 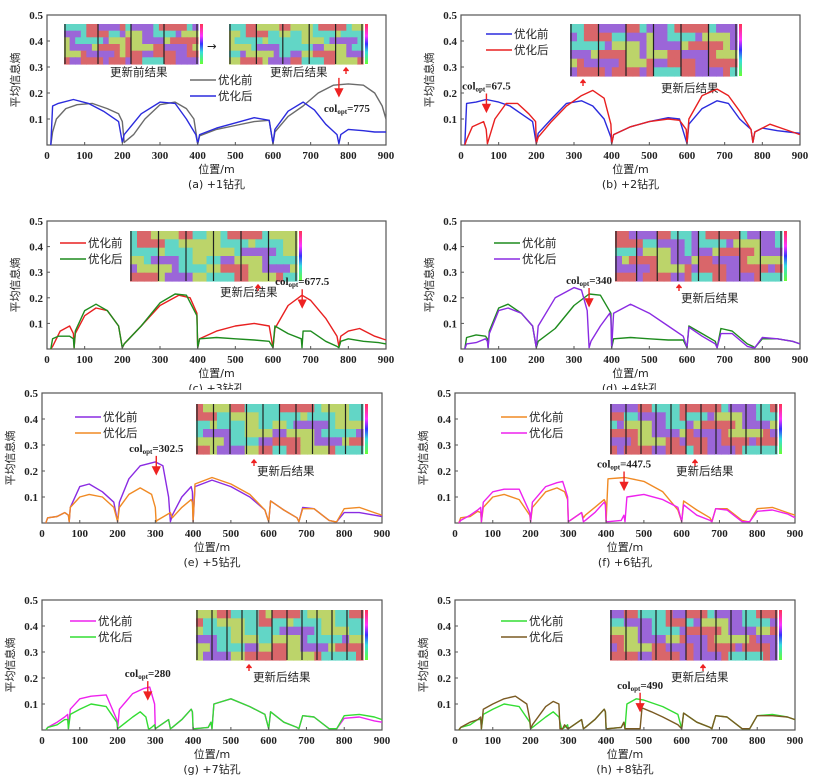 I want to click on series-line-before, so click(x=214, y=492).